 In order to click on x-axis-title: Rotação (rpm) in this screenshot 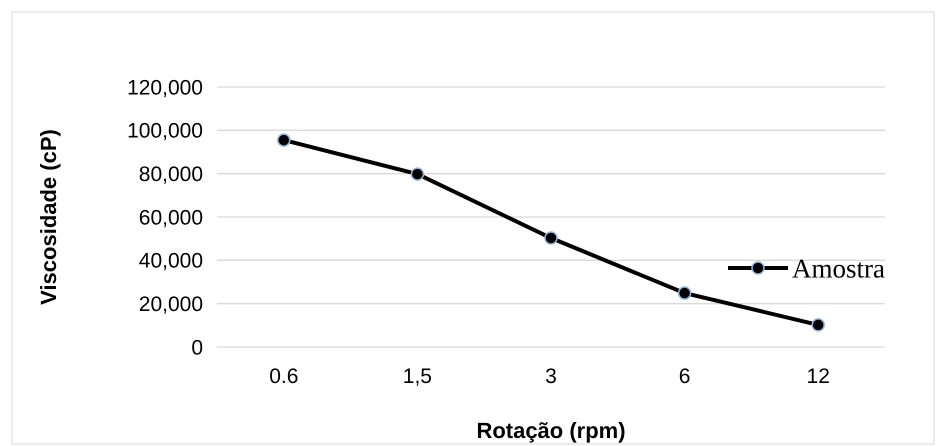, I will do `click(551, 430)`.